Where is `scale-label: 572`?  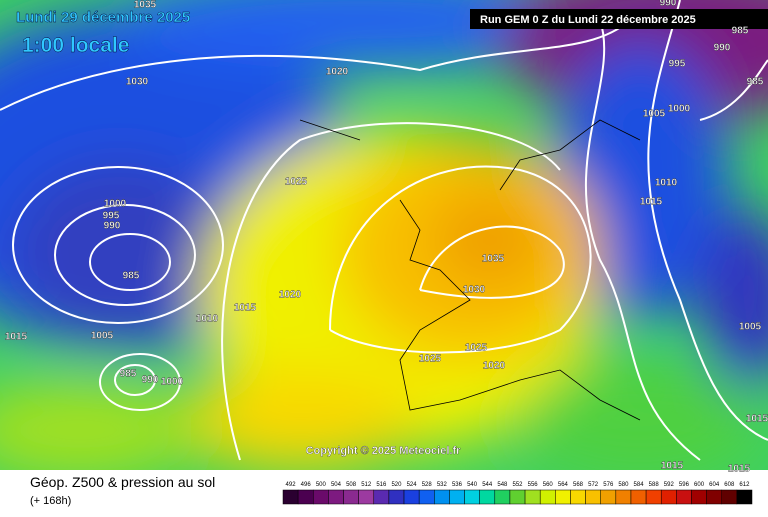
scale-label: 572 is located at coordinates (593, 485).